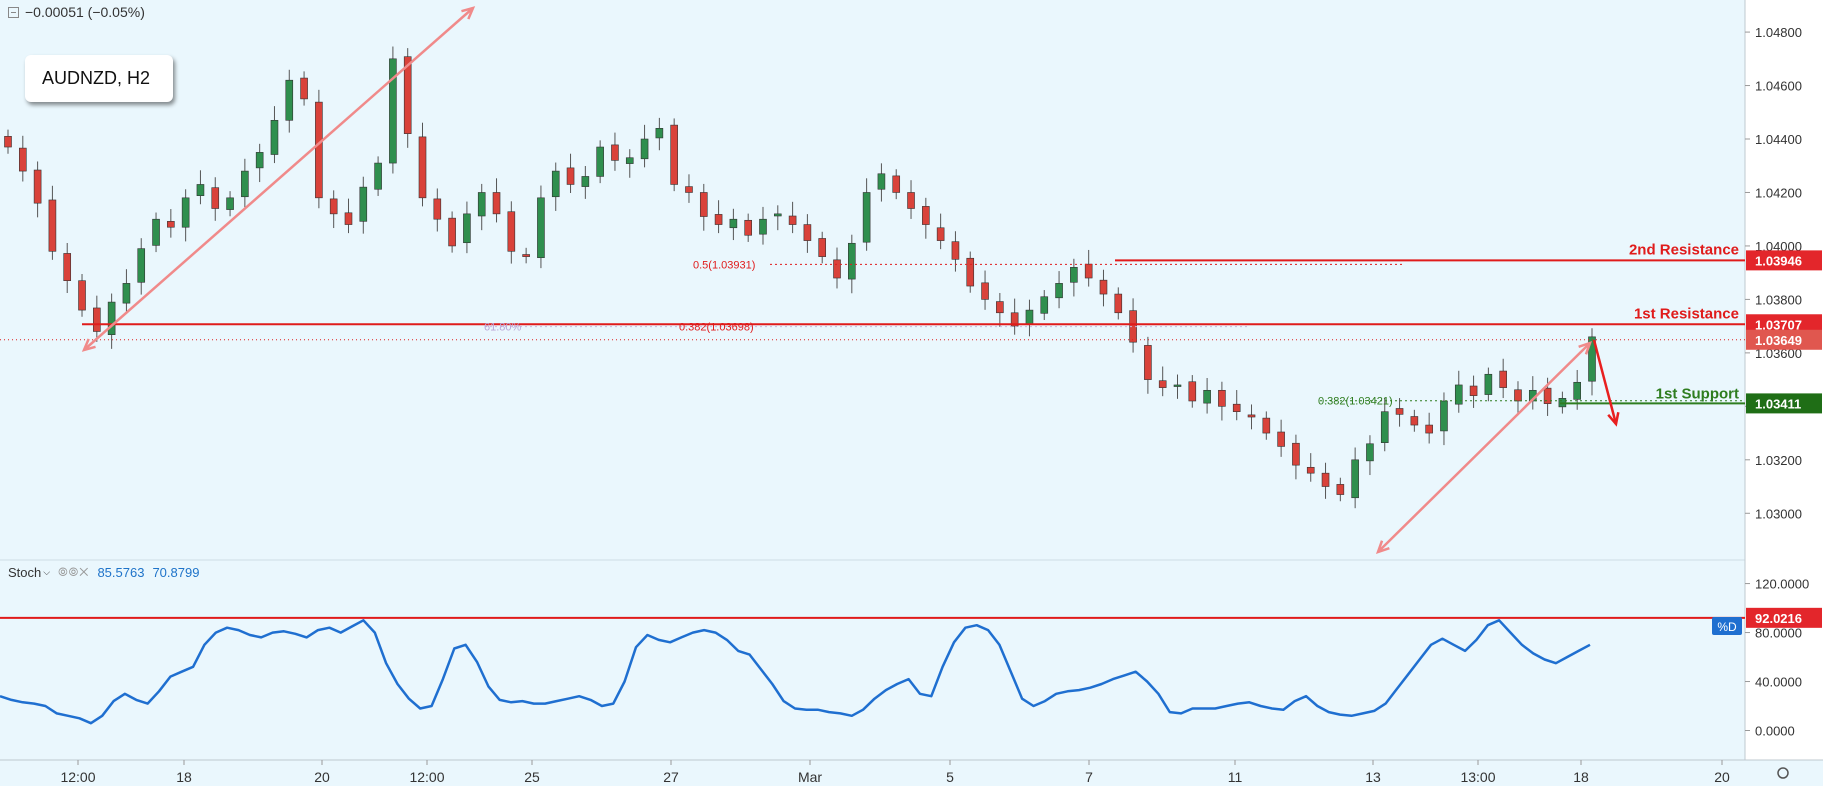 This screenshot has height=786, width=1823. I want to click on first-resistance-title: 1st Resistance, so click(1686, 313).